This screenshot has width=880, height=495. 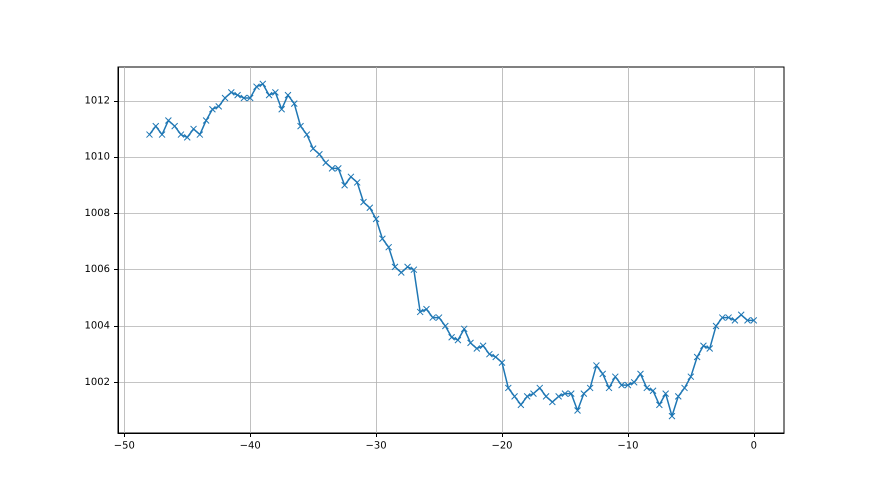 I want to click on y-tick-label: 1010, so click(x=97, y=157).